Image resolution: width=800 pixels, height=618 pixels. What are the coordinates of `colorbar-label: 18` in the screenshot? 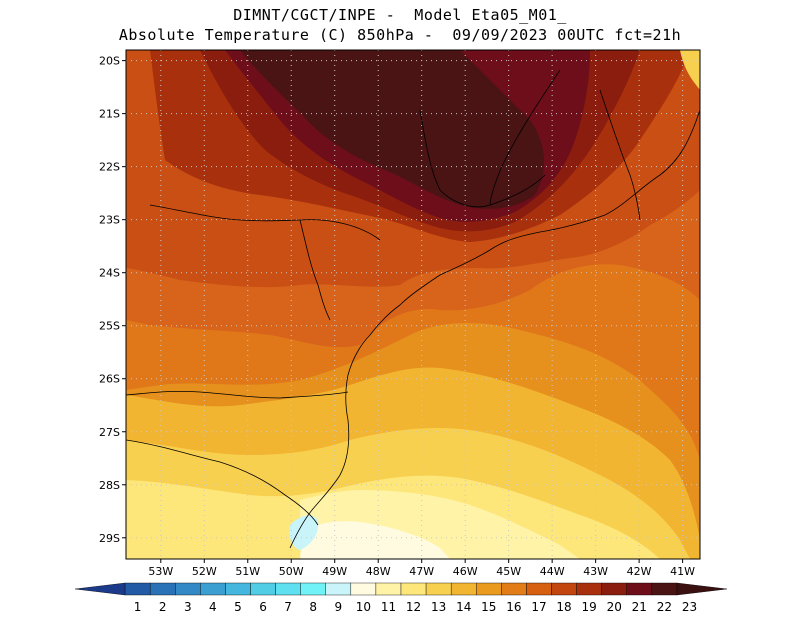 It's located at (563, 607).